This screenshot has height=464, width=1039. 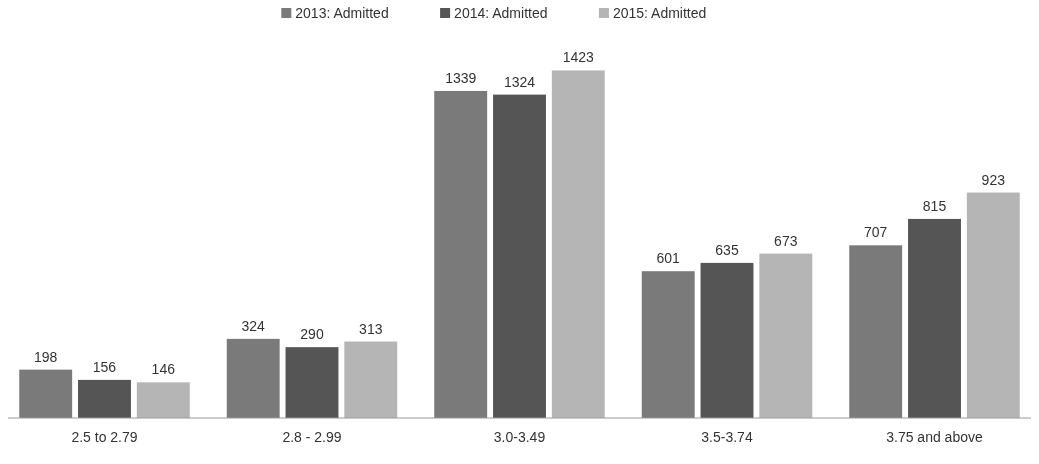 I want to click on data-label: 673, so click(x=786, y=240).